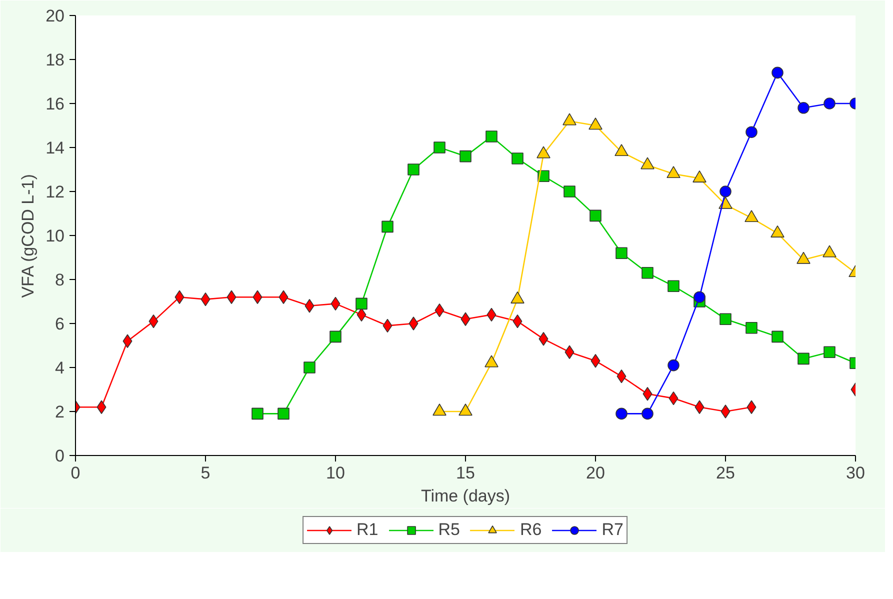  What do you see at coordinates (613, 530) in the screenshot?
I see `legend-label: R7` at bounding box center [613, 530].